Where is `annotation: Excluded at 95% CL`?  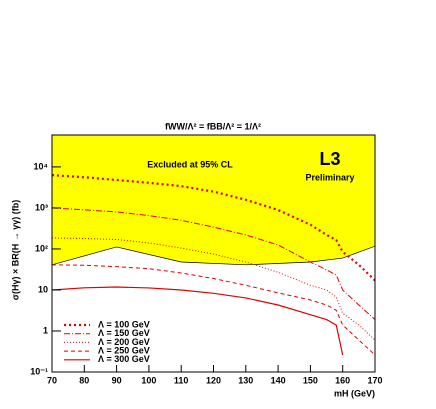
annotation: Excluded at 95% CL is located at coordinates (190, 164).